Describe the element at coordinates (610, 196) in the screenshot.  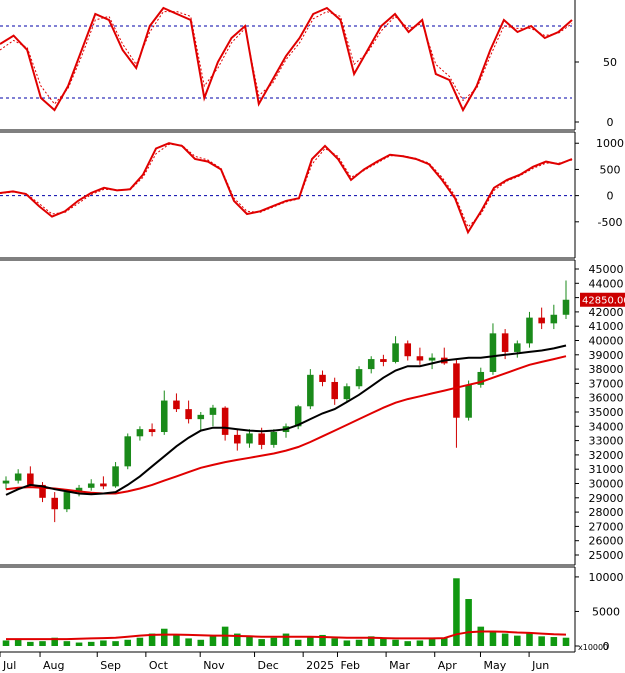
I see `mom-tick-label: 0` at that location.